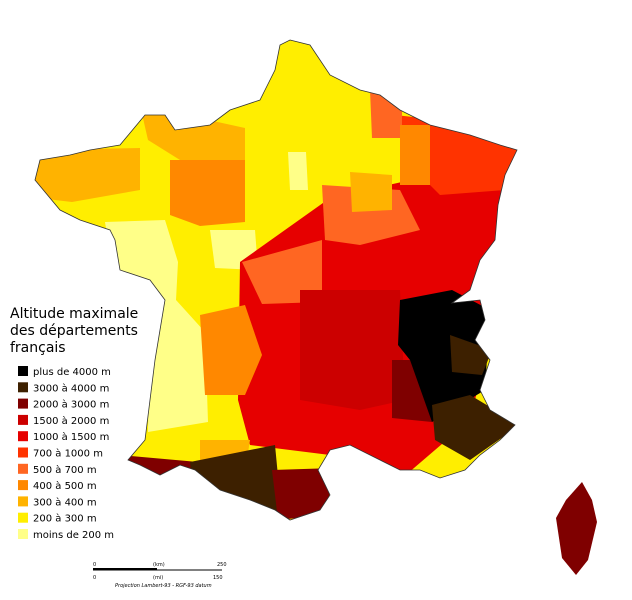 This screenshot has width=632, height=600. I want to click on legend-label: moins de 200 m, so click(73, 535).